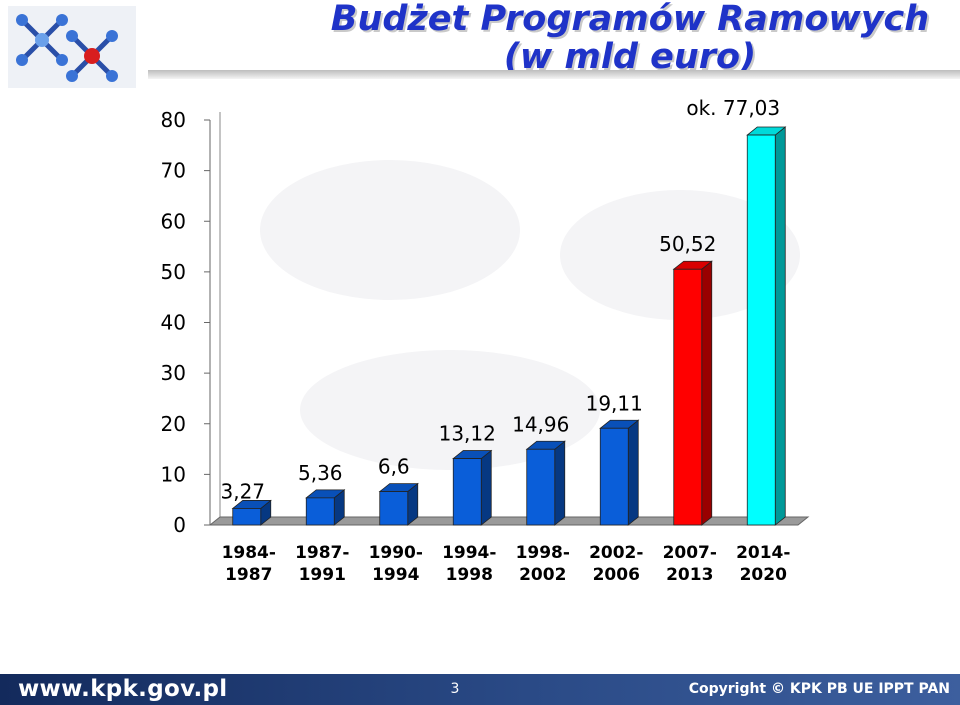 The image size is (960, 705). I want to click on background-shape, so click(390, 230).